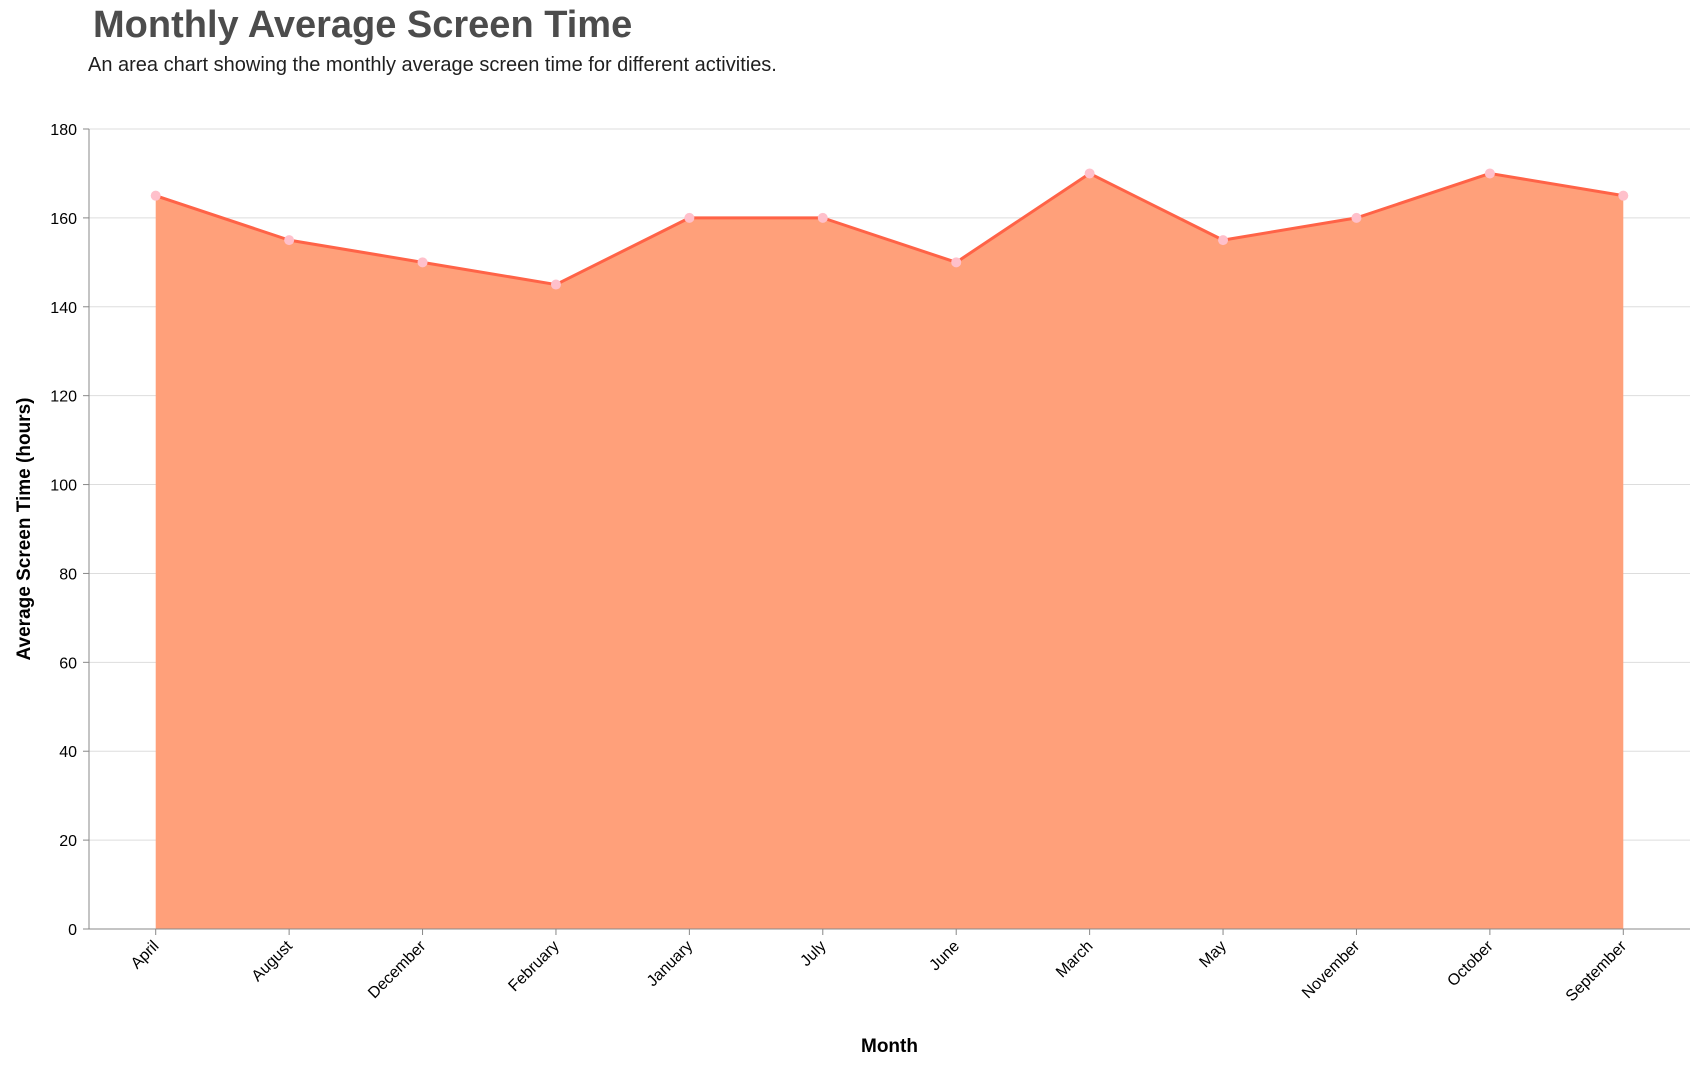  Describe the element at coordinates (1597, 971) in the screenshot. I see `x-tick-label: September` at that location.